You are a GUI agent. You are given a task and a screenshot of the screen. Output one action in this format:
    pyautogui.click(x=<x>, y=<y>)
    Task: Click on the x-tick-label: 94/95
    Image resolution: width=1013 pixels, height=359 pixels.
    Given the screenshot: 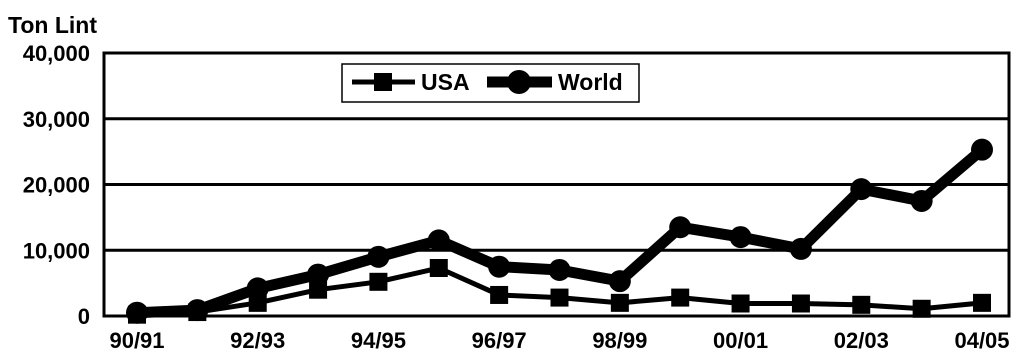 What is the action you would take?
    pyautogui.click(x=378, y=340)
    